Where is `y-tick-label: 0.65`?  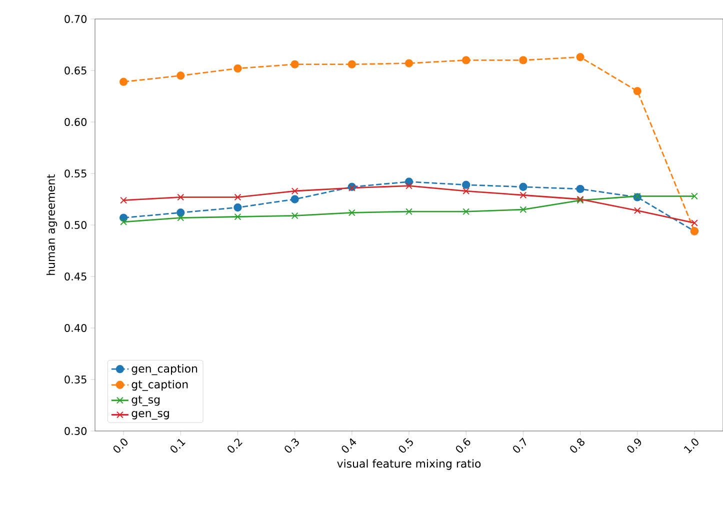 y-tick-label: 0.65 is located at coordinates (75, 70).